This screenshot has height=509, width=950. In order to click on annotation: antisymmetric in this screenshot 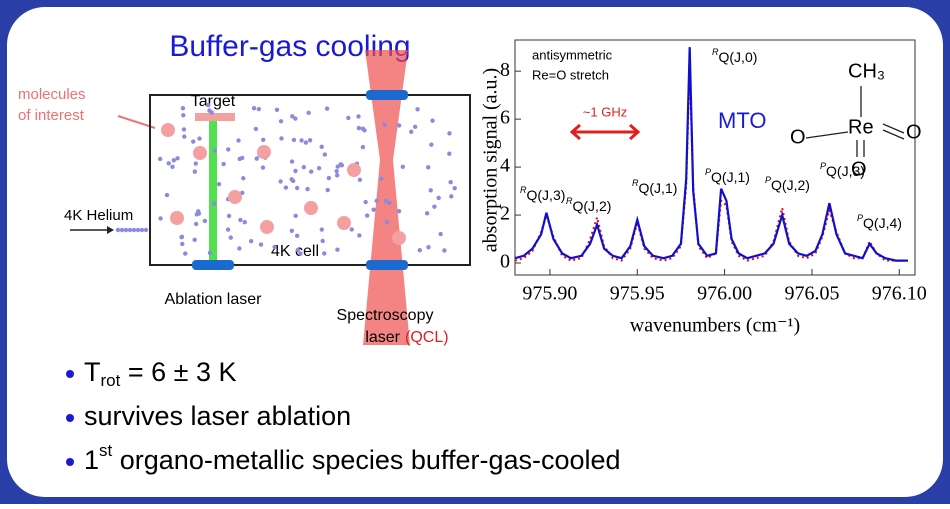, I will do `click(572, 54)`.